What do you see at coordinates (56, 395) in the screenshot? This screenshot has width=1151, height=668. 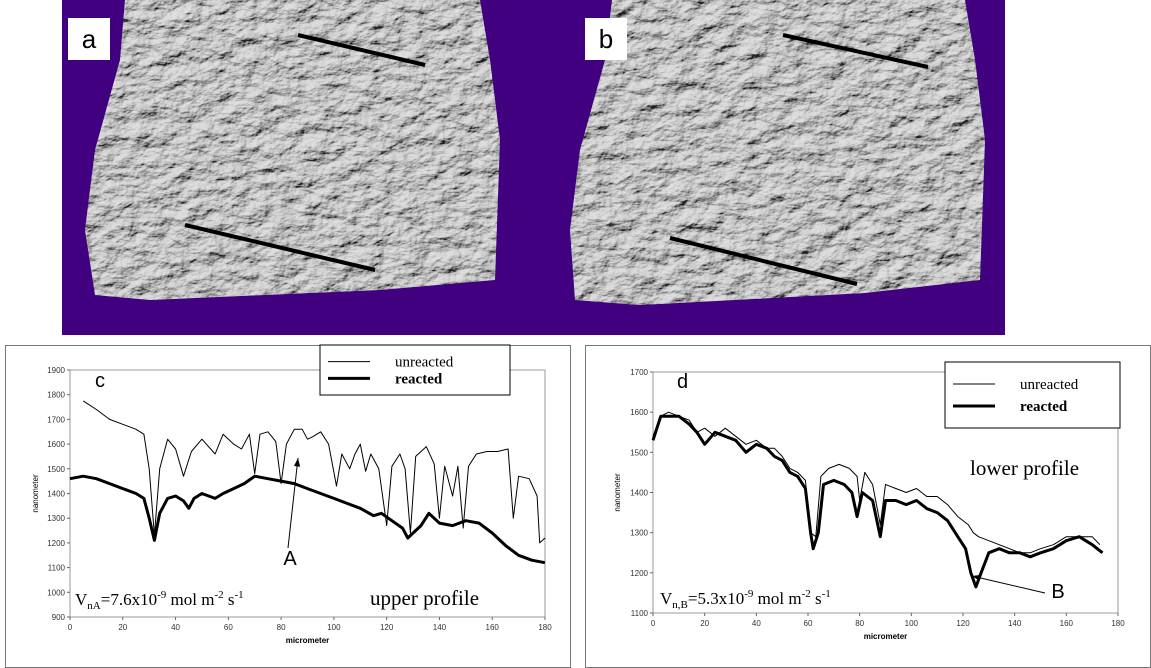 I see `y-tick-label: 1800` at bounding box center [56, 395].